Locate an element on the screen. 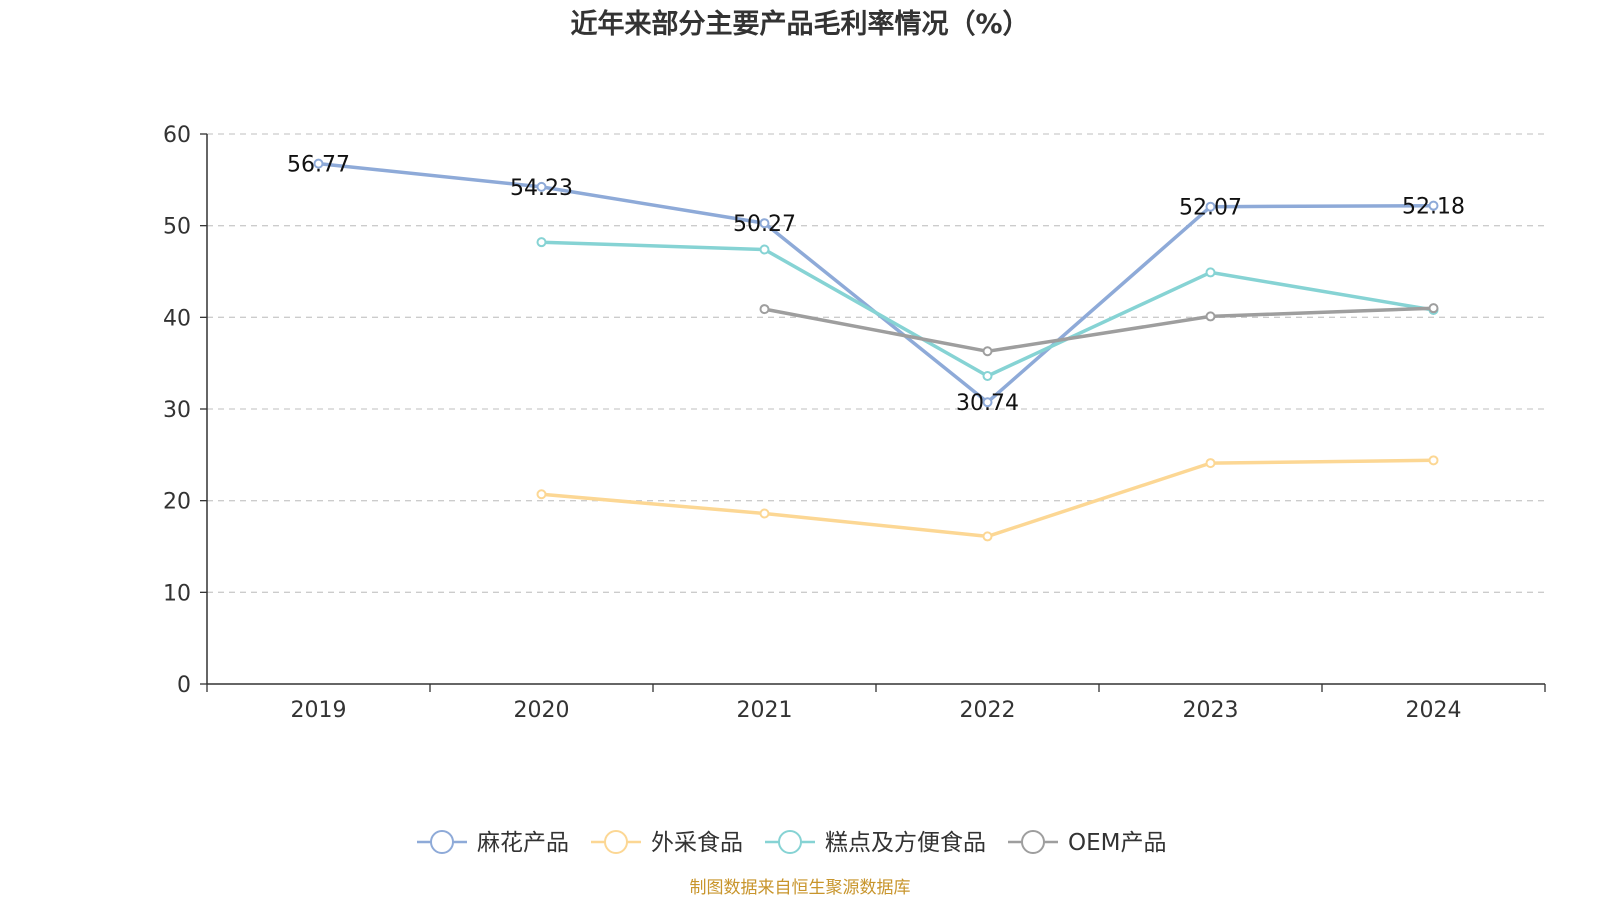  legend-label: 麻花产品 is located at coordinates (523, 843).